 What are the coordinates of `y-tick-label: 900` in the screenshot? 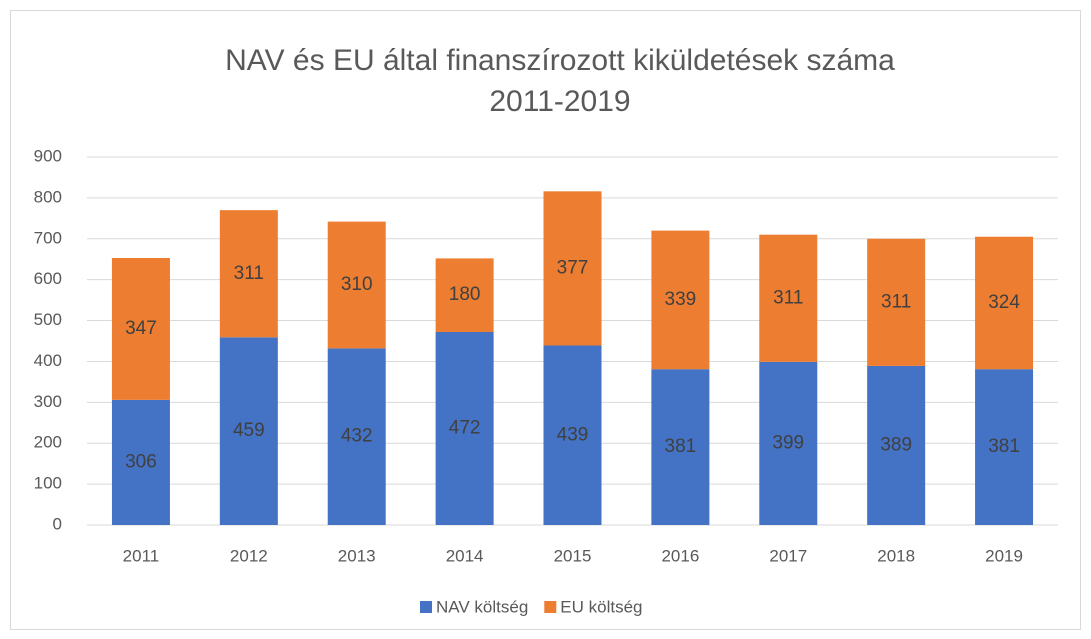 It's located at (48, 155).